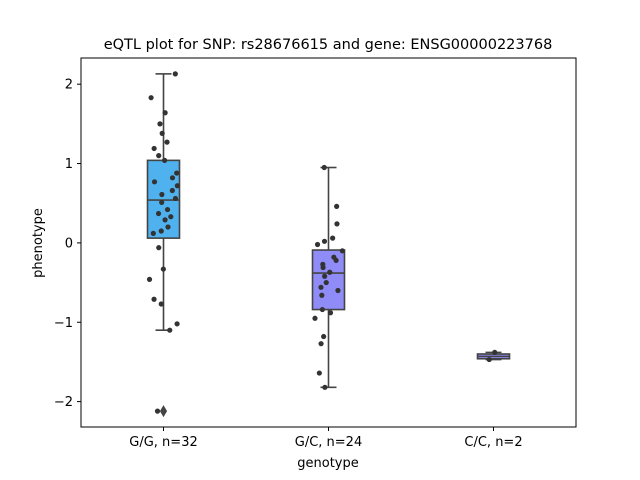 This screenshot has width=640, height=480. Describe the element at coordinates (328, 442) in the screenshot. I see `x-tick-label: G/C, n=24` at that location.